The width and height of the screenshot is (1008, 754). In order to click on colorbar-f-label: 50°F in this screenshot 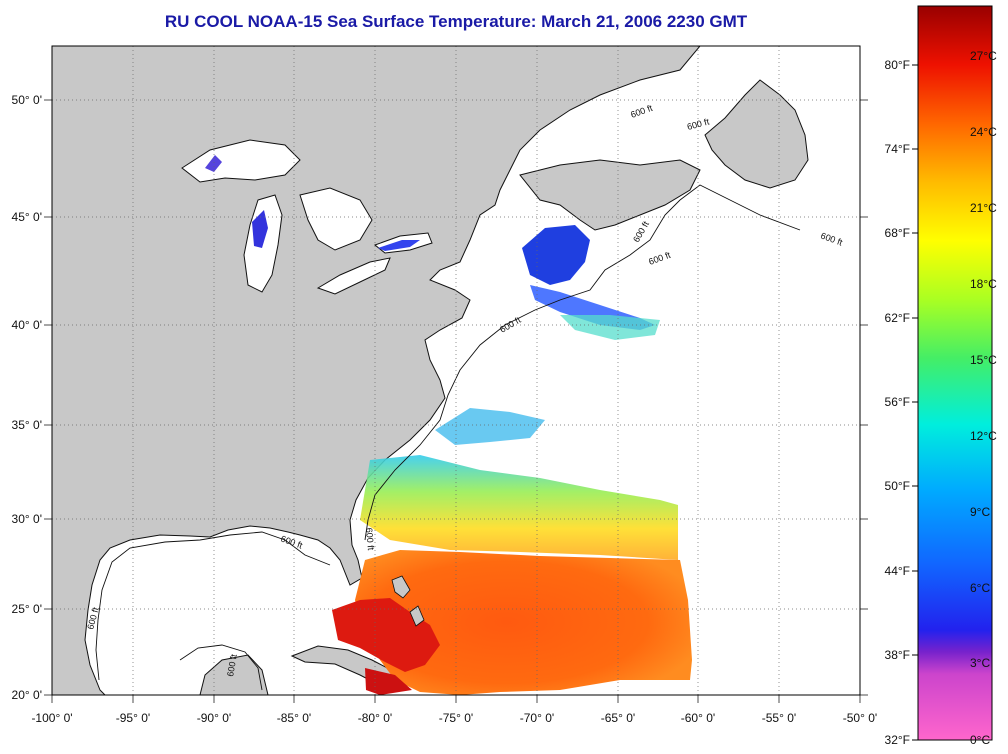, I will do `click(897, 486)`.